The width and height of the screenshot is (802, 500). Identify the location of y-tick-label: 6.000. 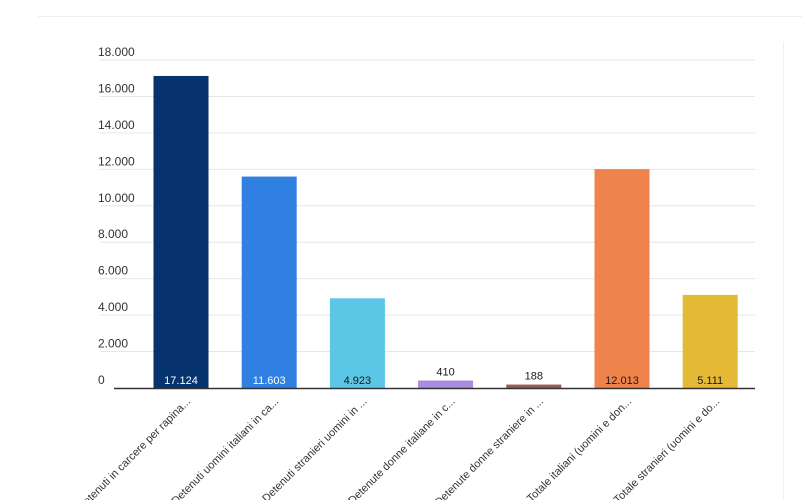
(113, 271).